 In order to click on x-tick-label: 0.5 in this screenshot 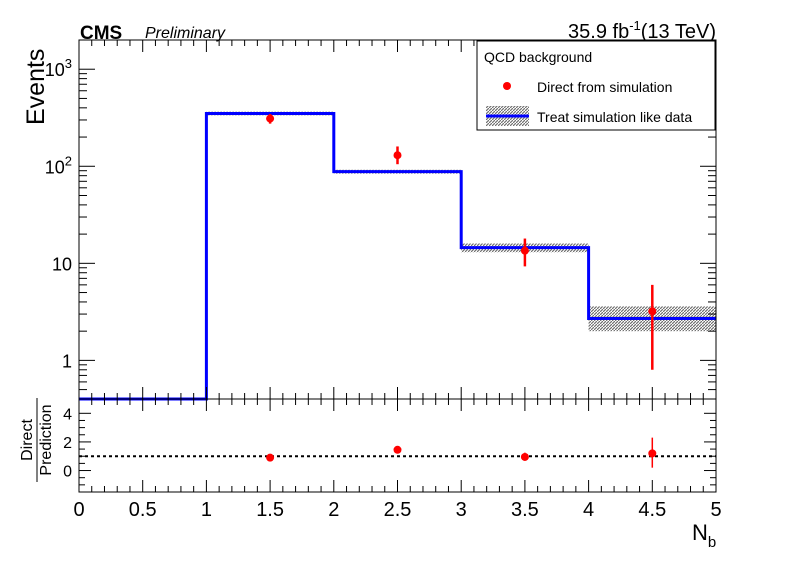, I will do `click(143, 510)`.